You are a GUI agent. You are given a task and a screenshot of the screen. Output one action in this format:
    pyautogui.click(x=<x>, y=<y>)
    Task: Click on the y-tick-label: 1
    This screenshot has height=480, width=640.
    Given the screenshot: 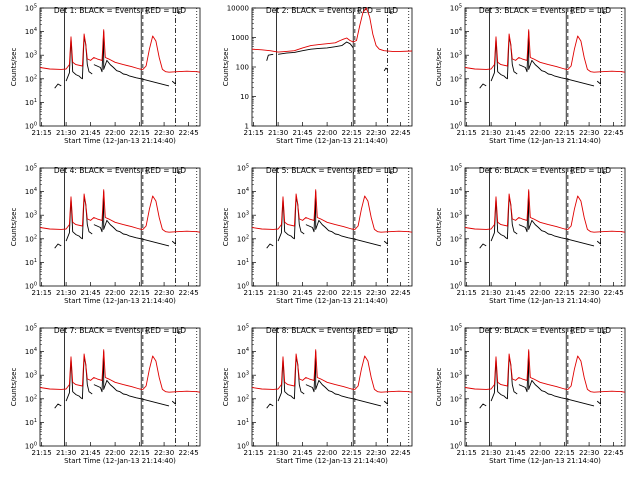 What is the action you would take?
    pyautogui.click(x=247, y=127)
    